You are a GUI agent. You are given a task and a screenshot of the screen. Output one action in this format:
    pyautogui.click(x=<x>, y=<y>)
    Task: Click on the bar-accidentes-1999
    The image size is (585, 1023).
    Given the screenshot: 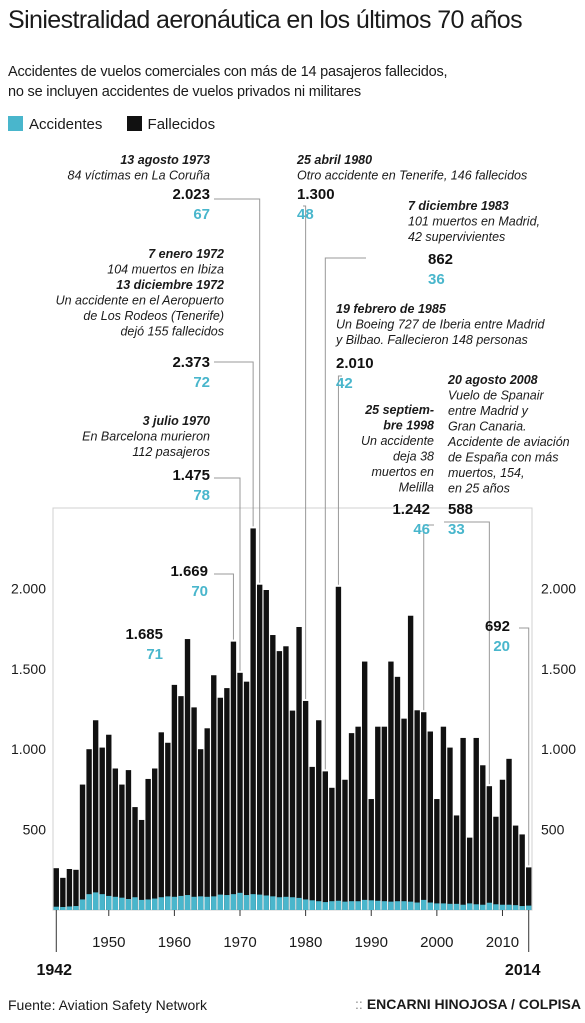 What is the action you would take?
    pyautogui.click(x=430, y=906)
    